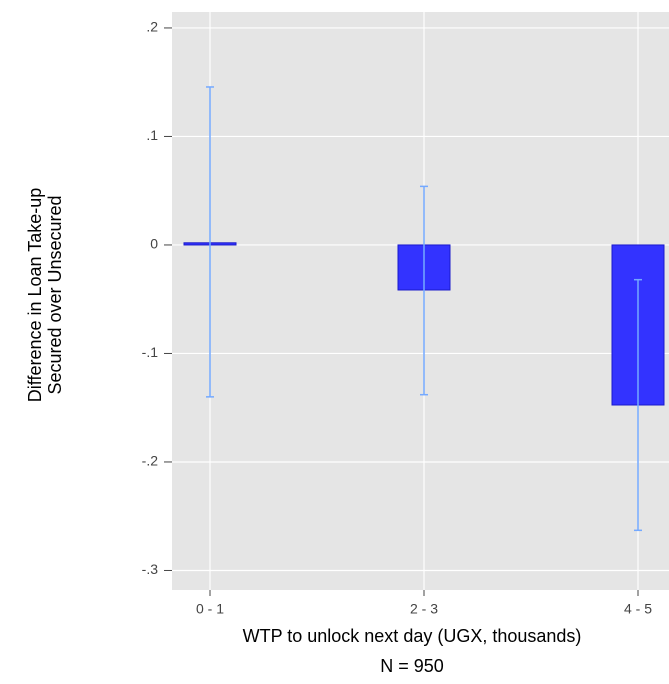 Image resolution: width=669 pixels, height=684 pixels. I want to click on y-label-line: Difference in Loan Take-up, so click(35, 295).